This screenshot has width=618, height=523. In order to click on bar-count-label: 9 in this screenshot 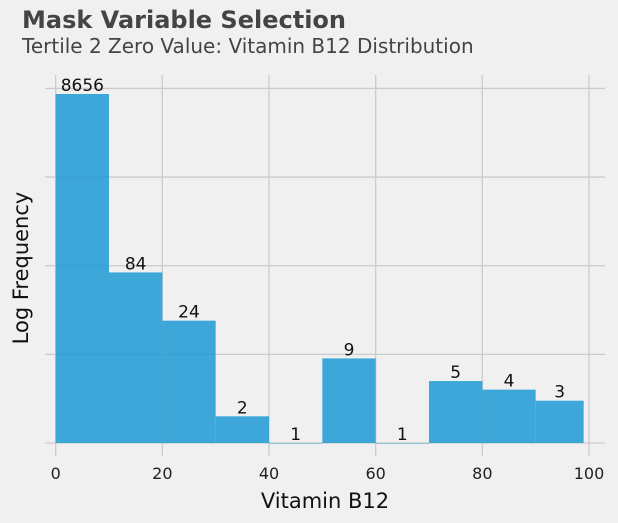, I will do `click(349, 350)`.